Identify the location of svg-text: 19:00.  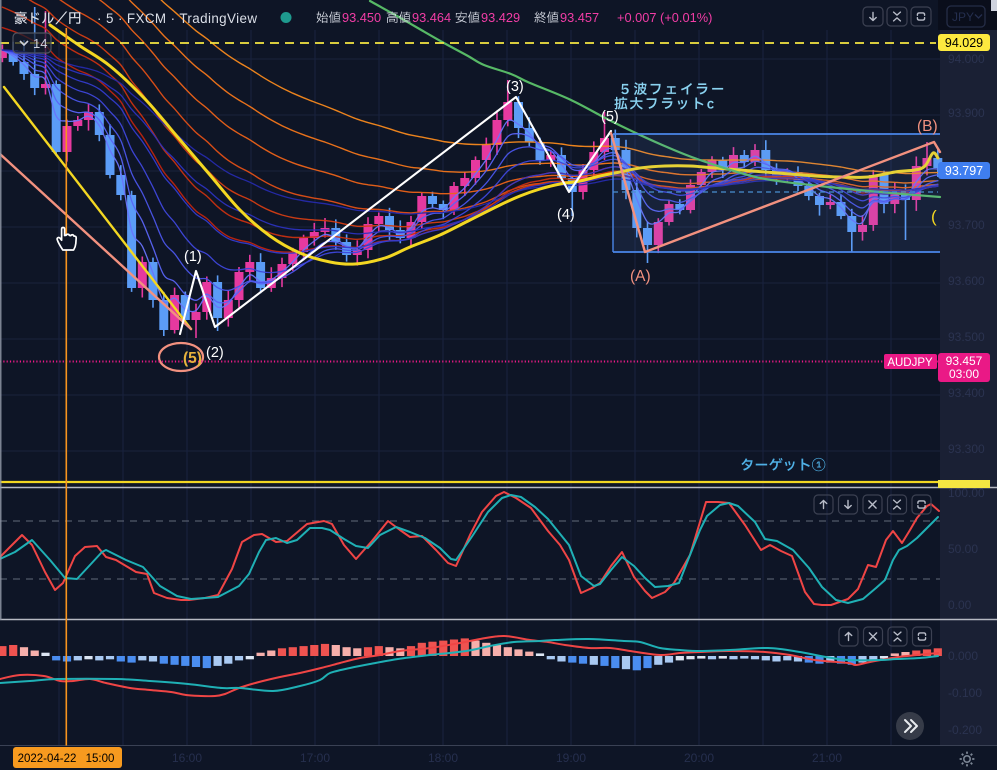
(571, 758).